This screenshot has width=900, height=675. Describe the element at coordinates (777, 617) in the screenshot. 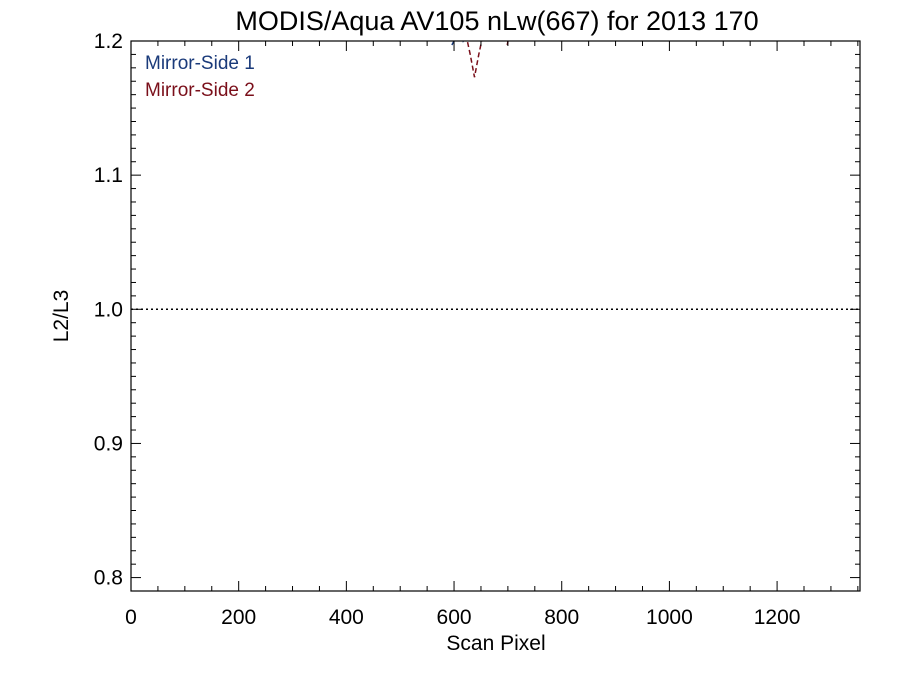

I see `x-tick-label: 1200` at that location.